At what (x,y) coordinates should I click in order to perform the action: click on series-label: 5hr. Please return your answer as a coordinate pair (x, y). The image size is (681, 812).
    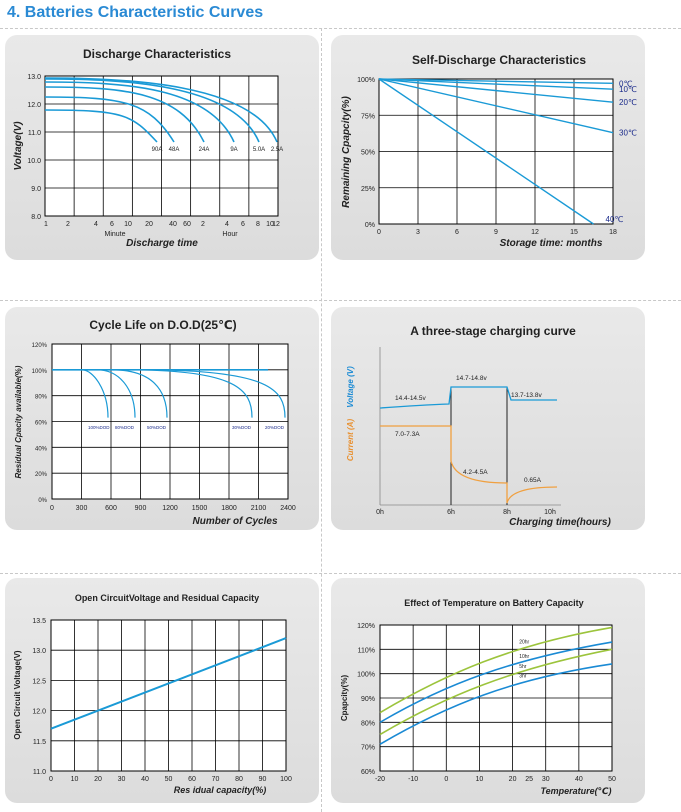
    Looking at the image, I should click on (523, 667).